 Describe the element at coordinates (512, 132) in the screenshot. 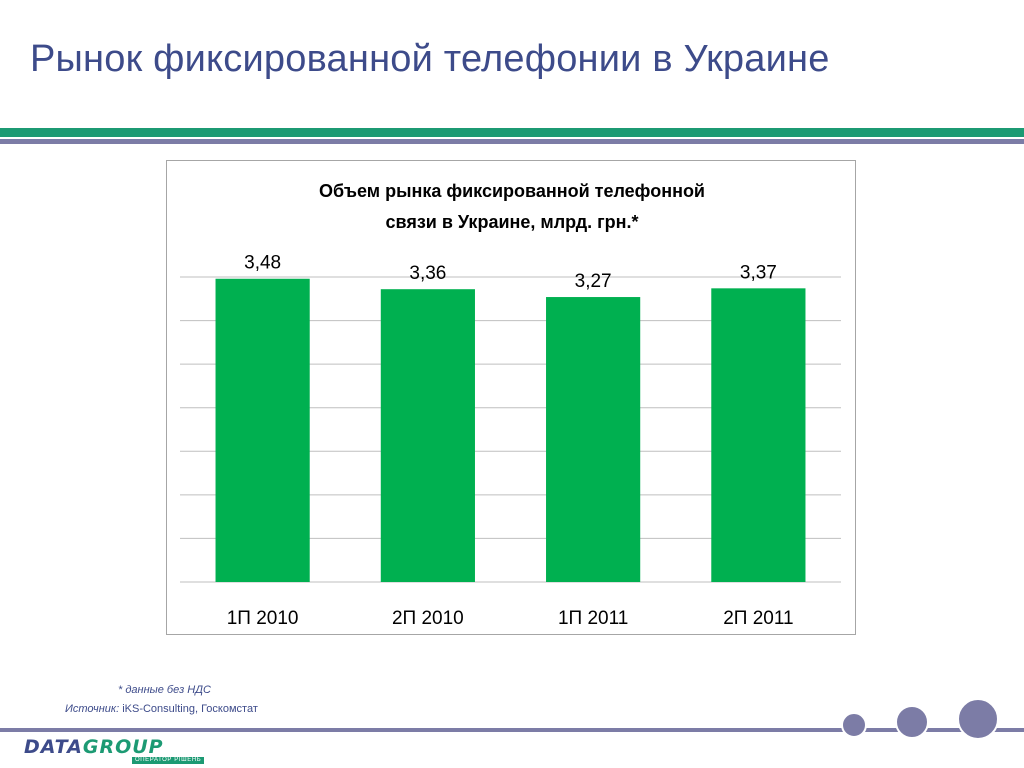

I see `header-band-green` at that location.